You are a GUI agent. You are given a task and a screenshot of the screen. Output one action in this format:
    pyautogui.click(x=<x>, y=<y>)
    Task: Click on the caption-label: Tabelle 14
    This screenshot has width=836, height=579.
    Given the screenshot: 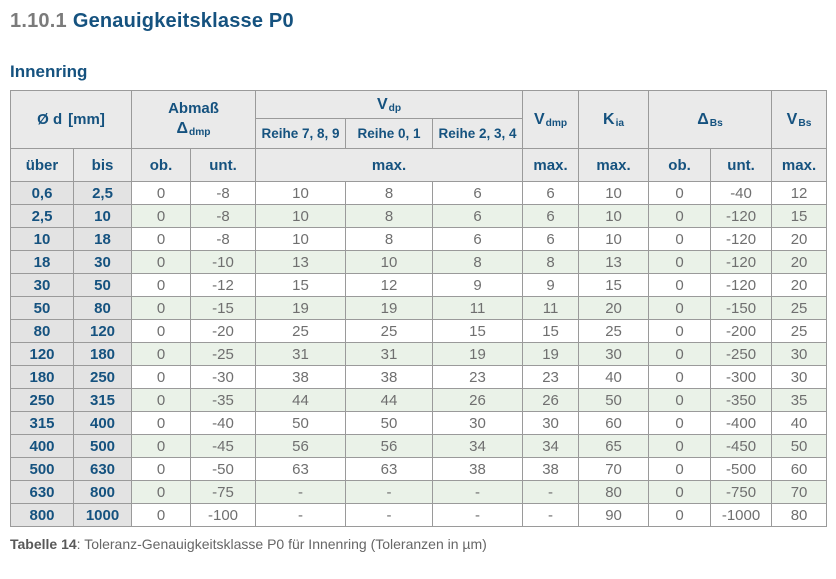 What is the action you would take?
    pyautogui.click(x=43, y=544)
    